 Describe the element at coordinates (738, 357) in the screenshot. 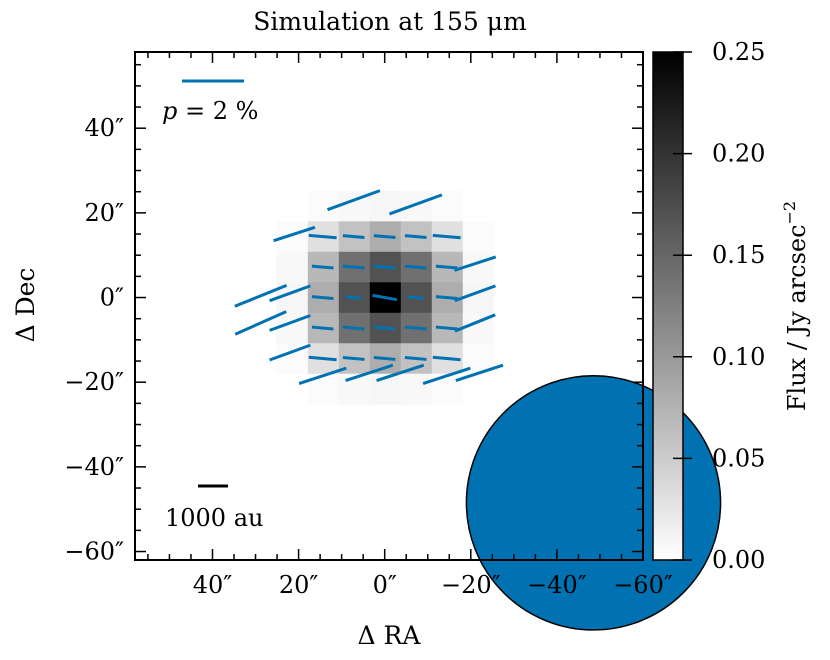

I see `colorbar-tick-label: 0.10` at that location.